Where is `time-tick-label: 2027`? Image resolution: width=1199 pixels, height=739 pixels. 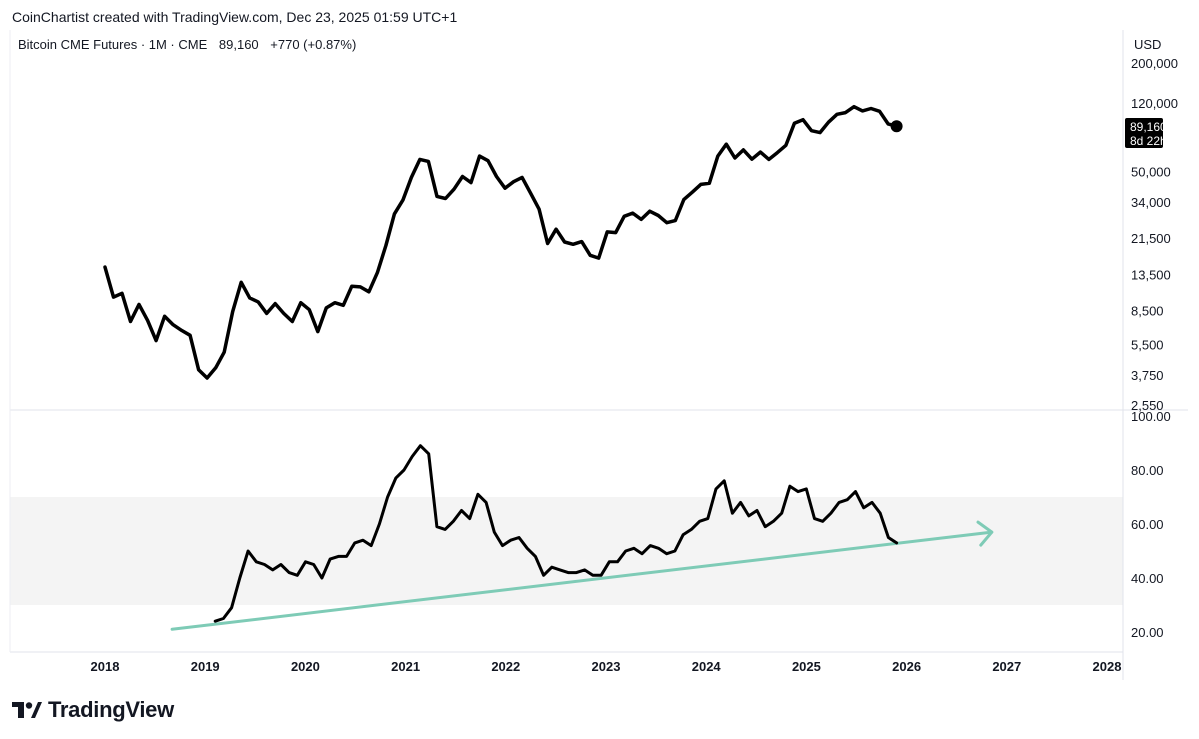
time-tick-label: 2027 is located at coordinates (1006, 666).